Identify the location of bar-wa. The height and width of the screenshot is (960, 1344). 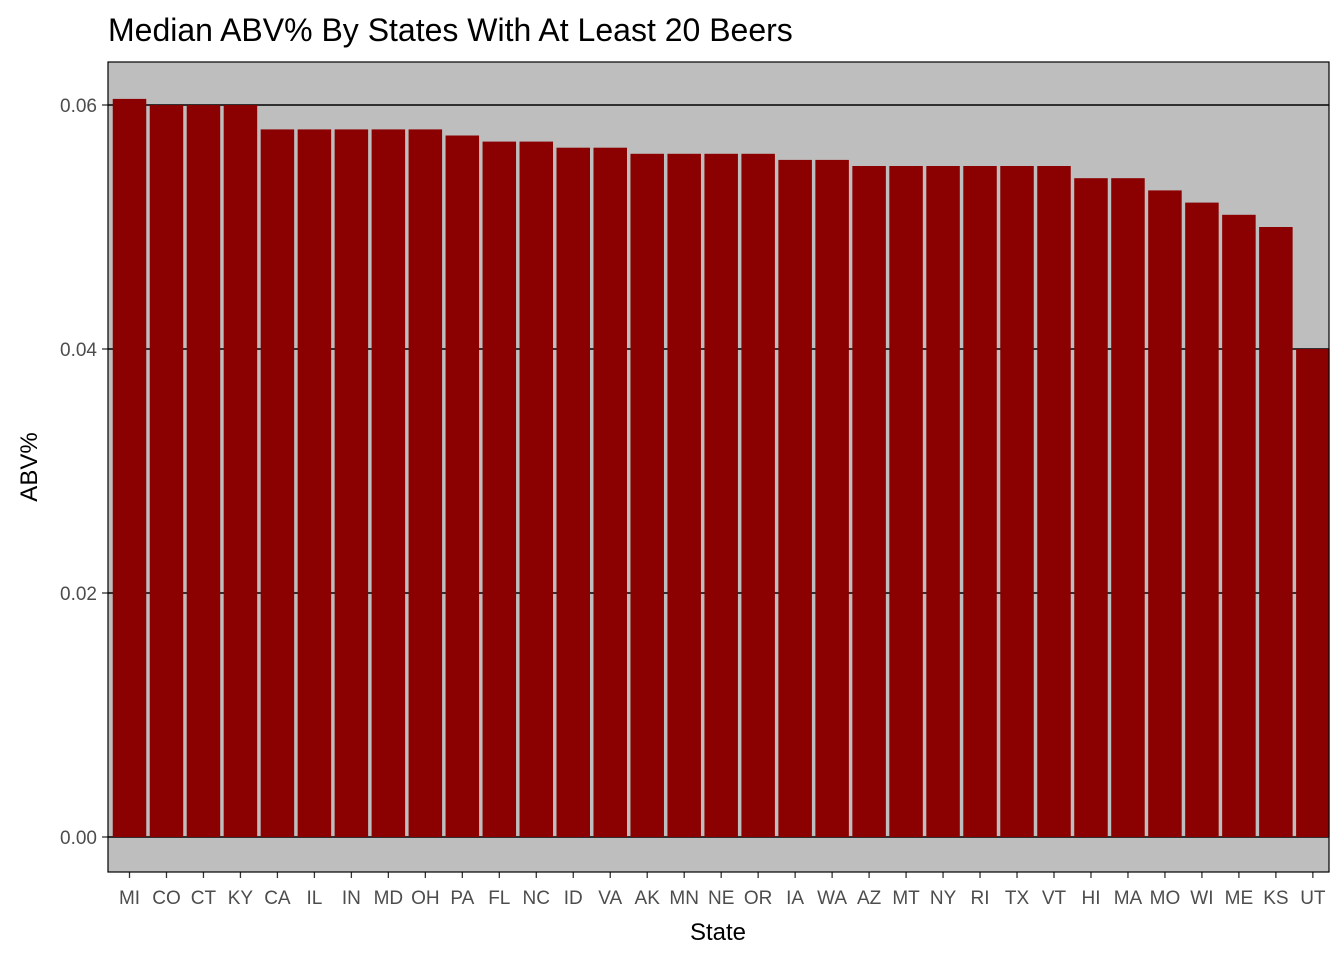
(832, 498).